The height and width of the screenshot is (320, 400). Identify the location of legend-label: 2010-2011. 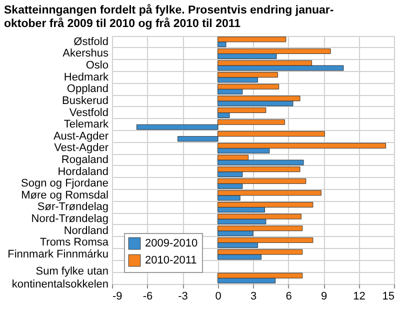
(171, 260).